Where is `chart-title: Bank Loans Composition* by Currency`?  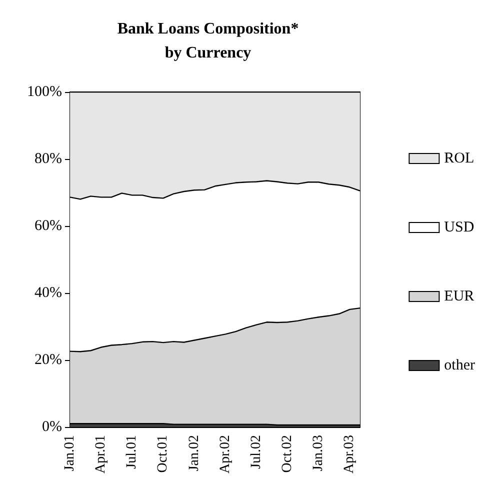
chart-title: Bank Loans Composition* by Currency is located at coordinates (208, 41).